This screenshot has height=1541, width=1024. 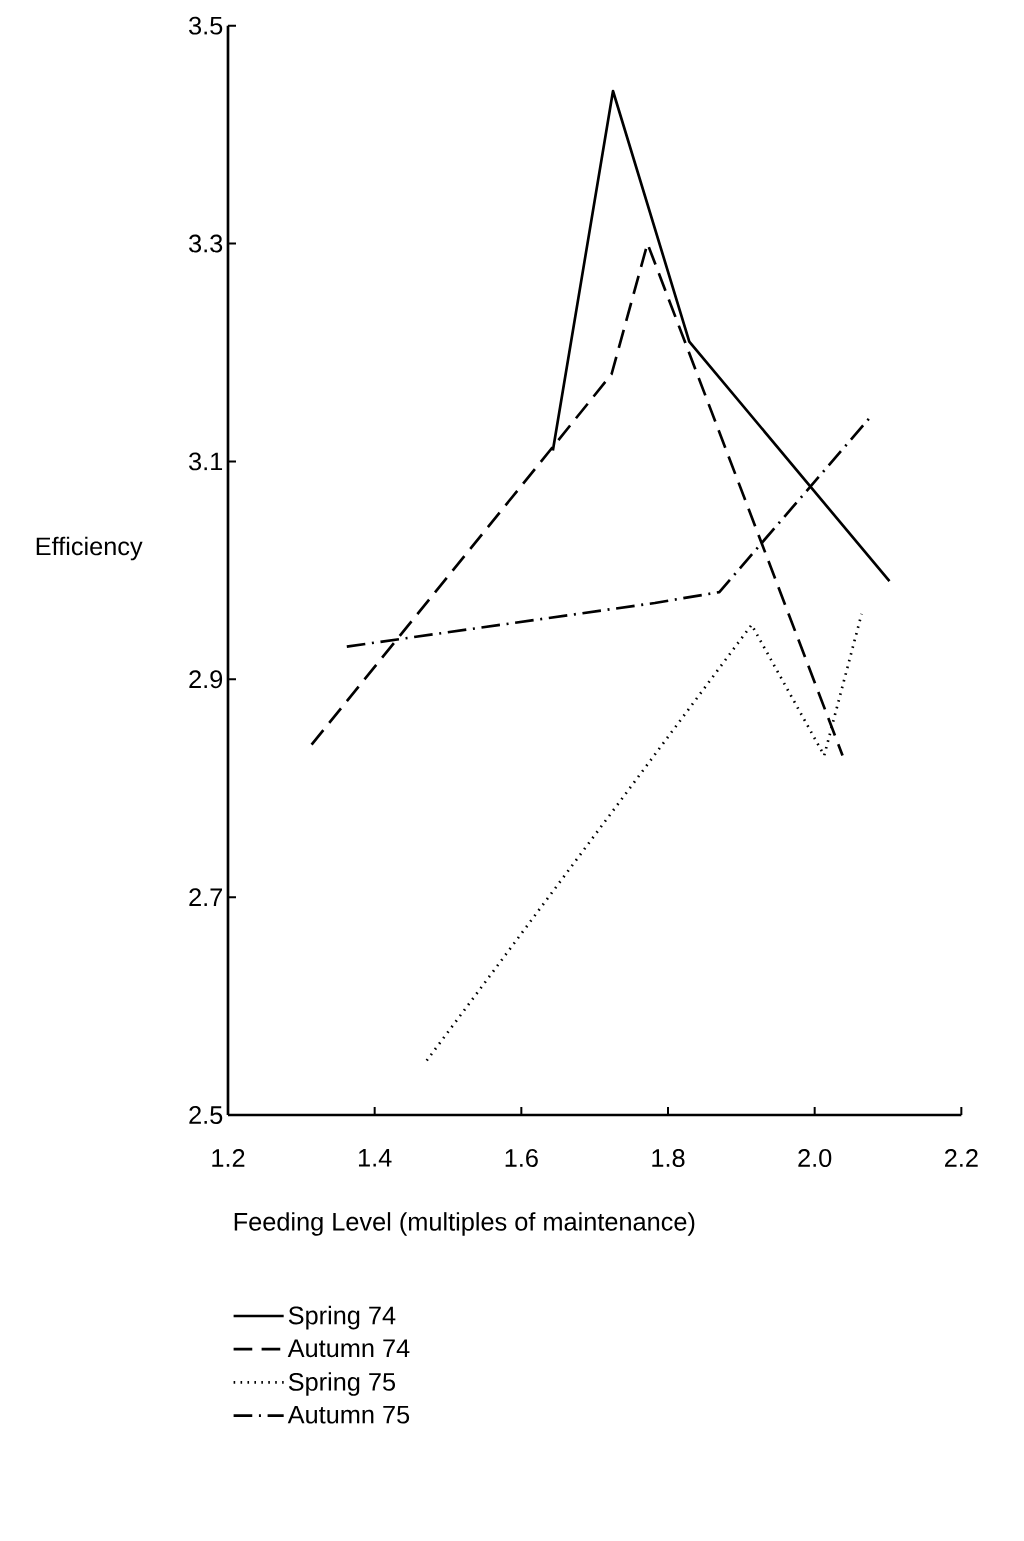 What do you see at coordinates (206, 461) in the screenshot?
I see `y-tick-label: 3.1` at bounding box center [206, 461].